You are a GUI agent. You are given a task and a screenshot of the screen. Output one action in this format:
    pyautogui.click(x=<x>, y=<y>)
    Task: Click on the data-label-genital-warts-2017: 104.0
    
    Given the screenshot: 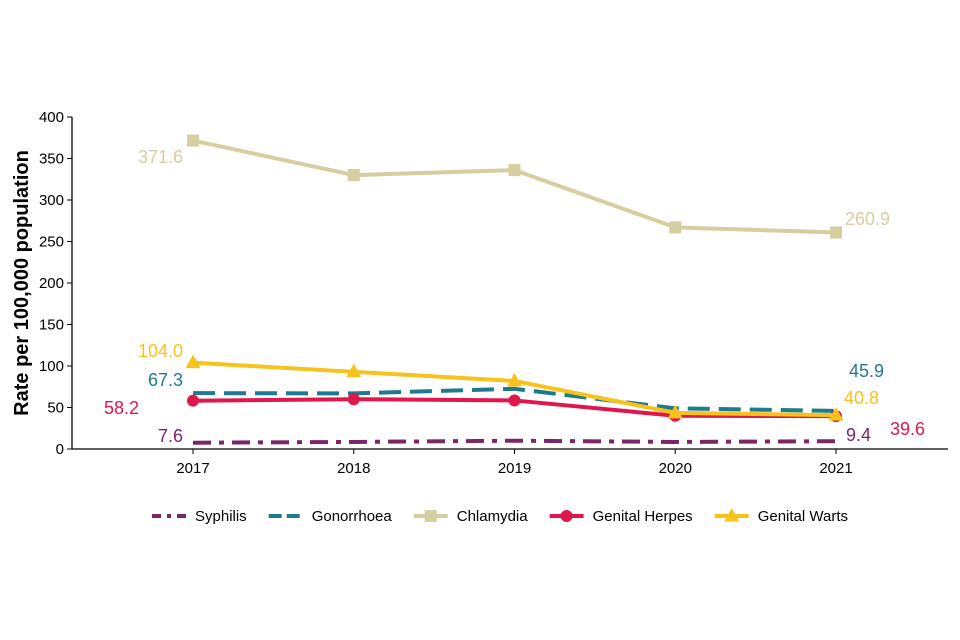 What is the action you would take?
    pyautogui.click(x=160, y=351)
    